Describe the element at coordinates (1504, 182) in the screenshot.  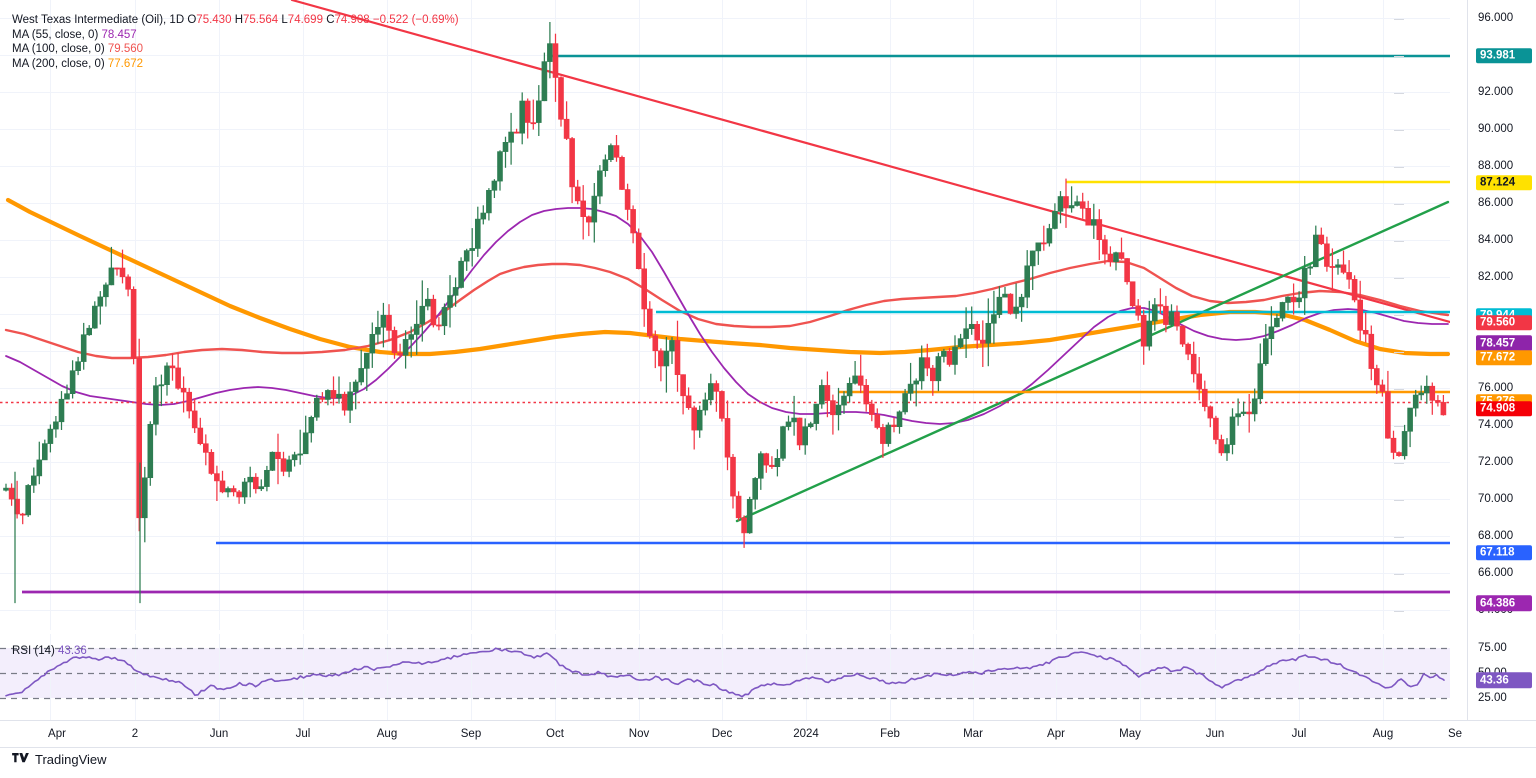
I see `price-label-87124: 87.124` at that location.